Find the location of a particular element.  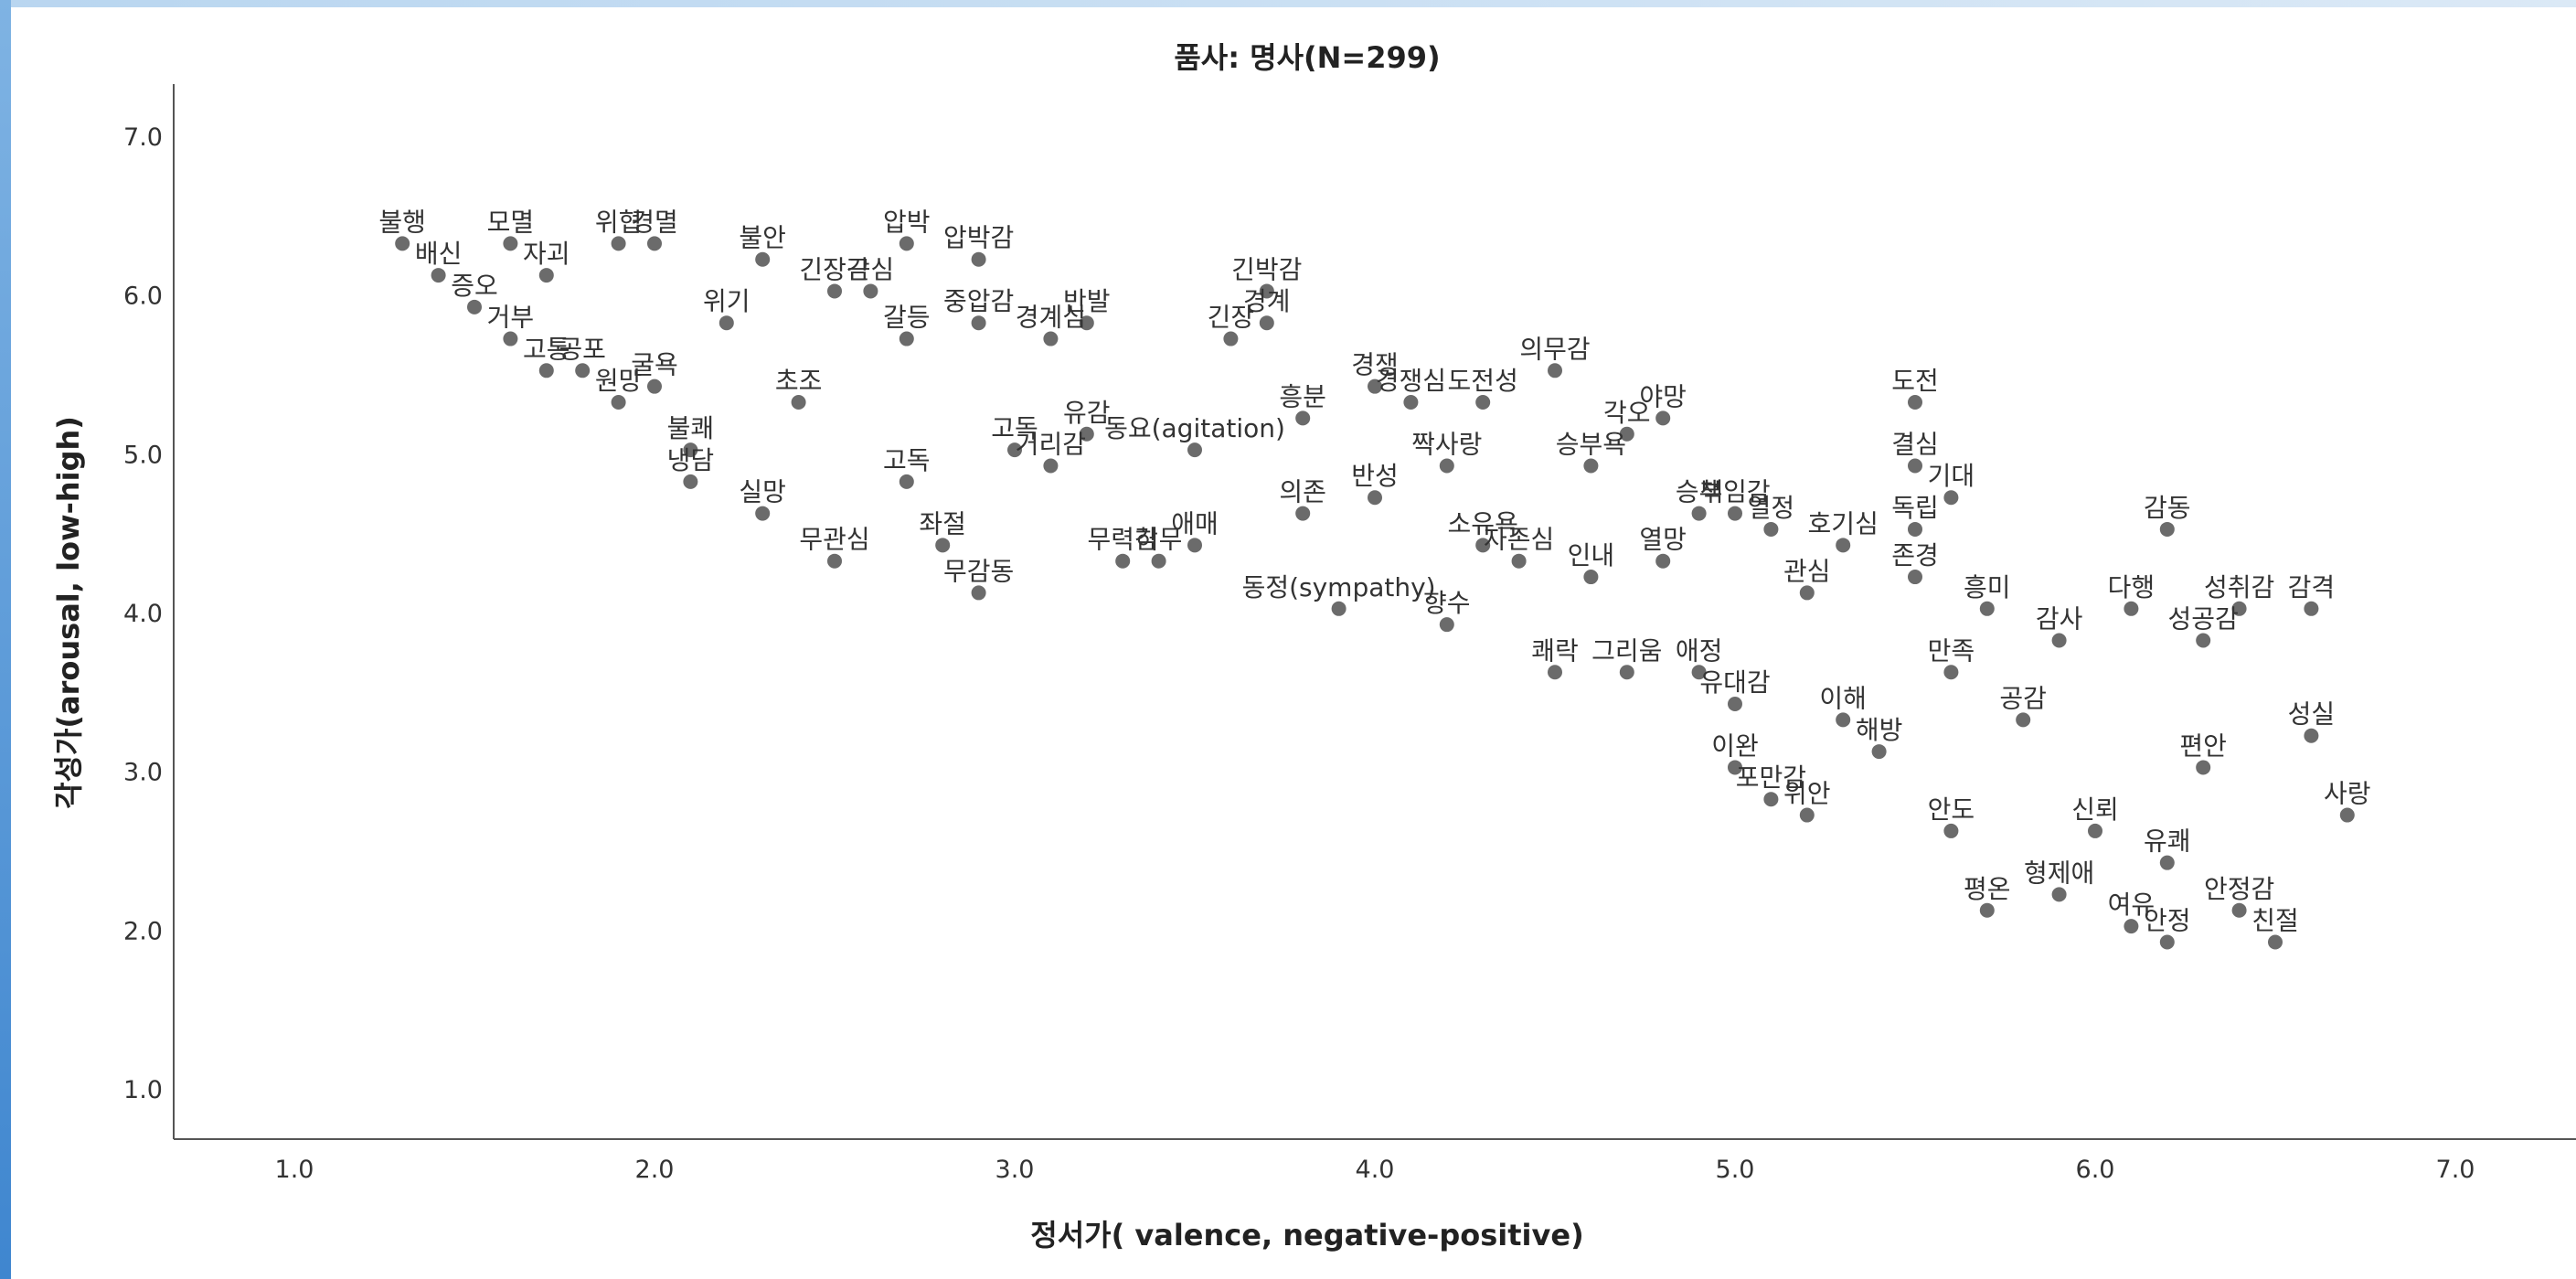

x-tick-label: 3.0 is located at coordinates (1015, 1170).